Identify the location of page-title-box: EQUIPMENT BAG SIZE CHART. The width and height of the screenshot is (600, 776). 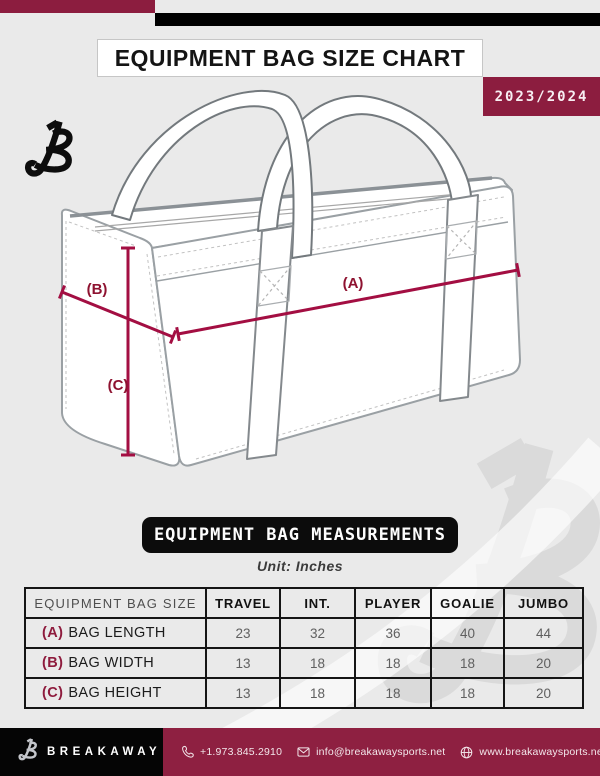
(290, 58).